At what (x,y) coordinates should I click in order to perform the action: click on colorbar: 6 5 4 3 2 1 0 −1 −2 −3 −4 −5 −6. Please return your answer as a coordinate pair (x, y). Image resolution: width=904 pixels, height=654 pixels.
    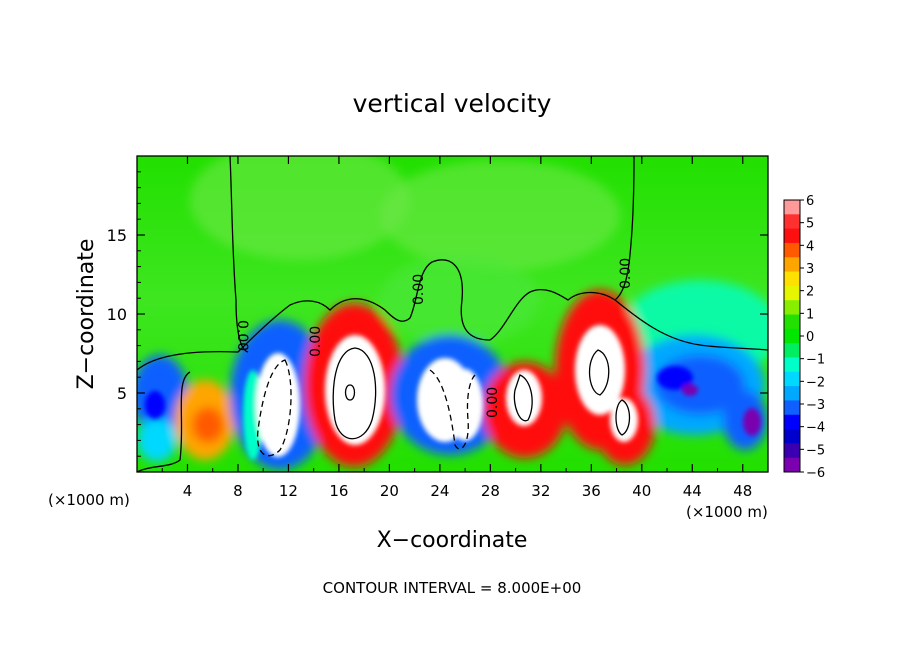
    Looking at the image, I should click on (804, 337).